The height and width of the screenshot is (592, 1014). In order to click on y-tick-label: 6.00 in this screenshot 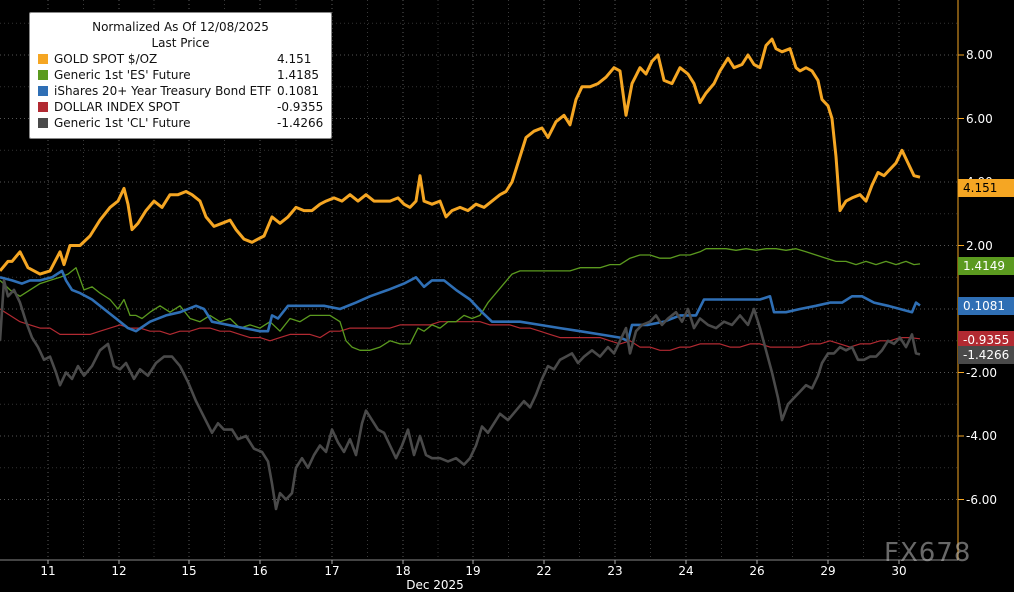, I will do `click(979, 118)`.